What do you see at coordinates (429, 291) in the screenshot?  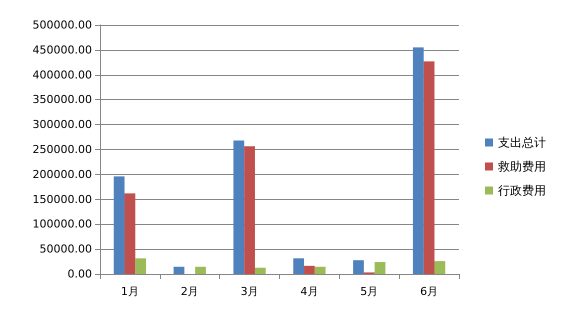 I see `x-tick-label: 6月` at bounding box center [429, 291].